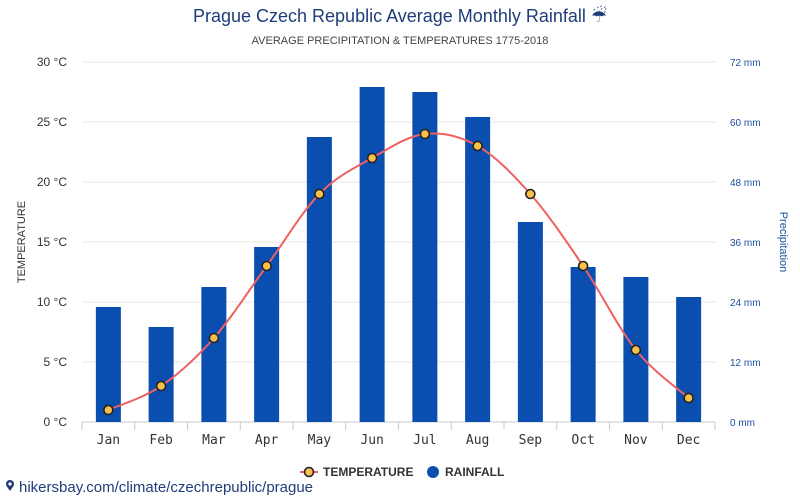 The image size is (800, 500). I want to click on y-tick-label: 30 °C, so click(52, 62).